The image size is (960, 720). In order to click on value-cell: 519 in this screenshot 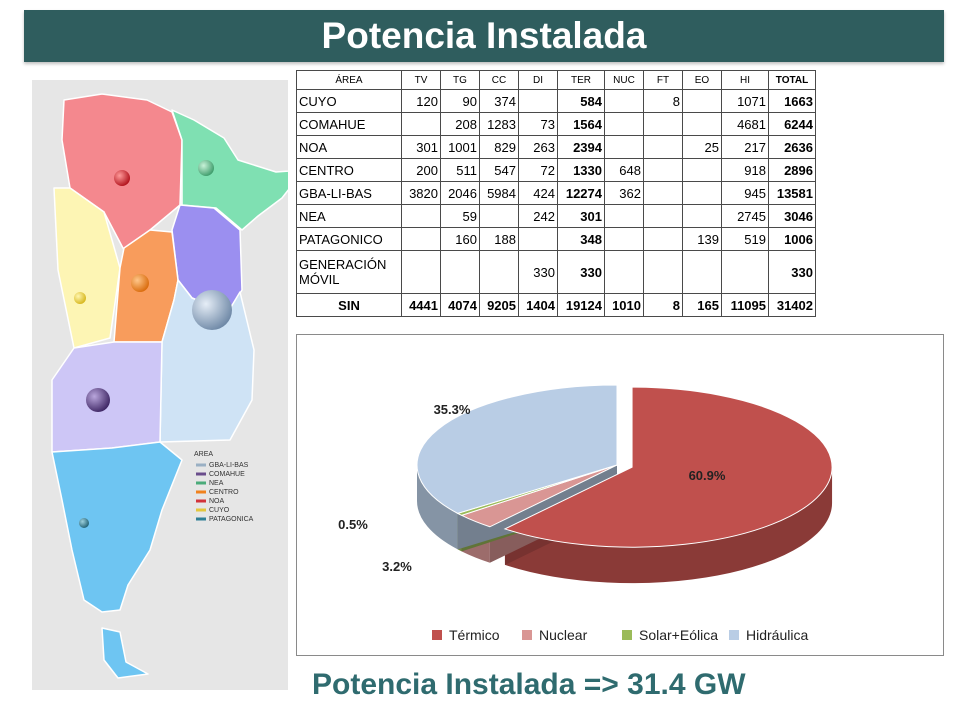, I will do `click(745, 239)`.